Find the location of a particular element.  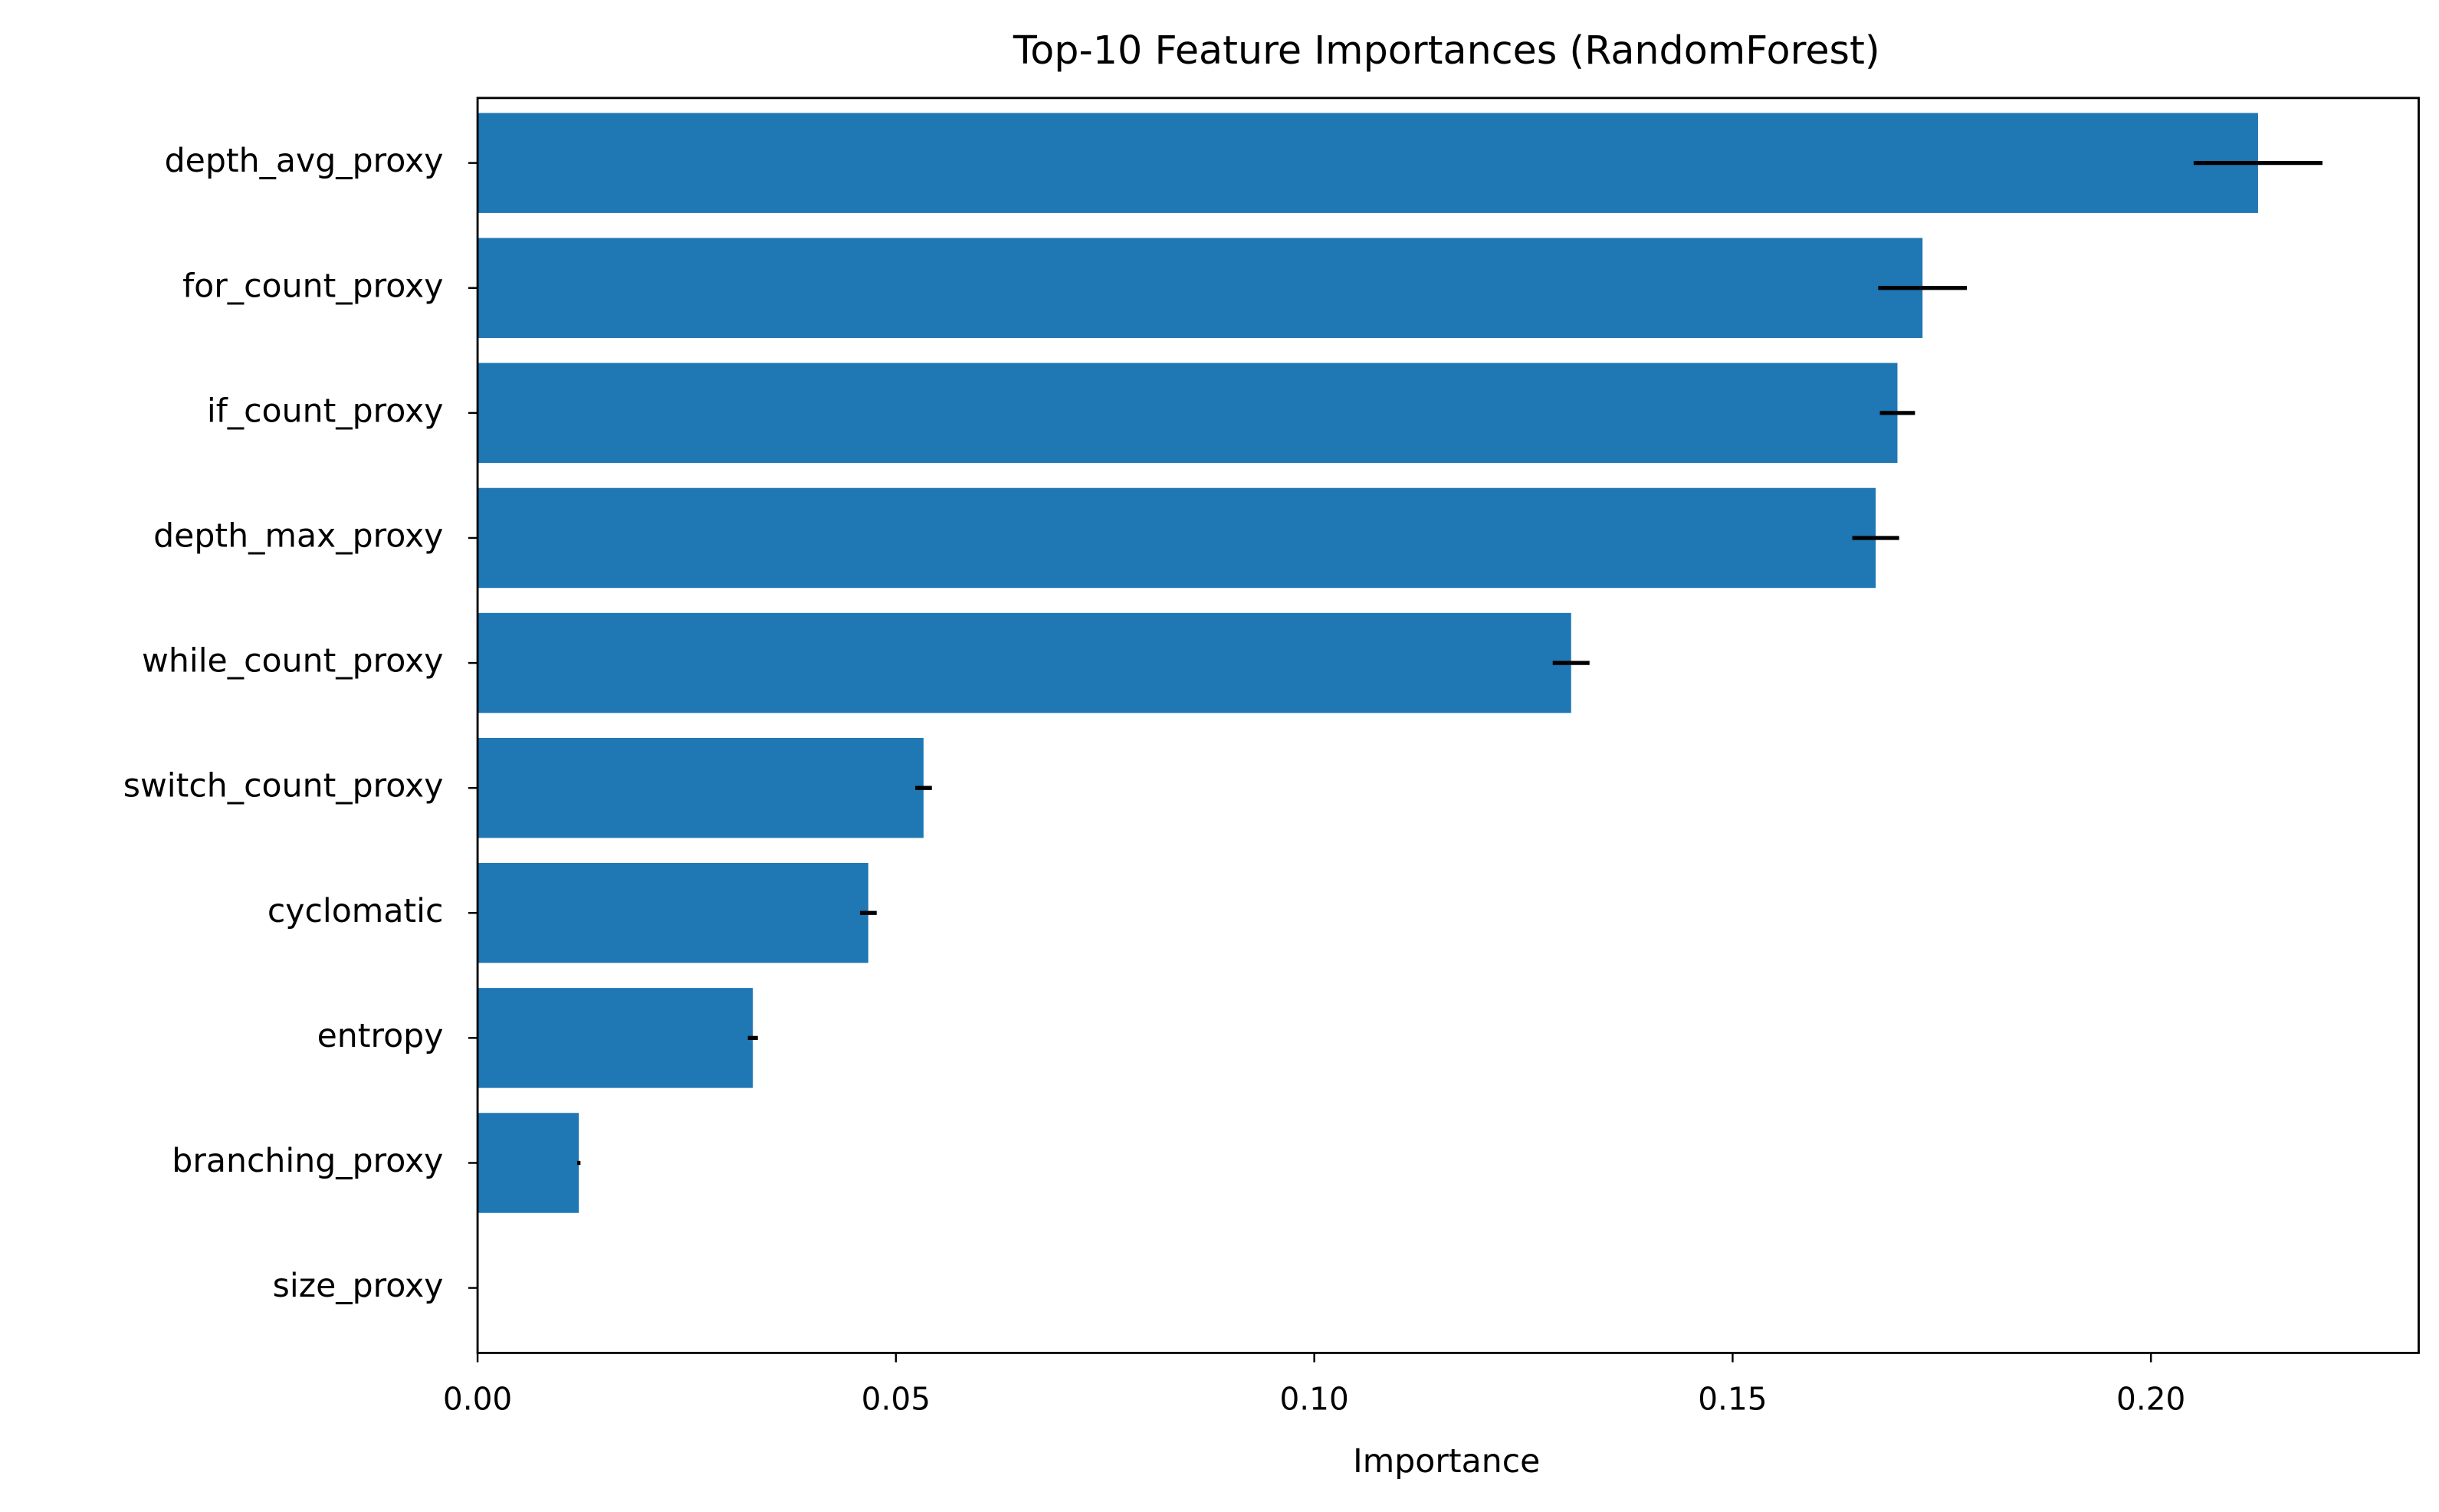

x-axis-label: Importance is located at coordinates (1446, 1461).